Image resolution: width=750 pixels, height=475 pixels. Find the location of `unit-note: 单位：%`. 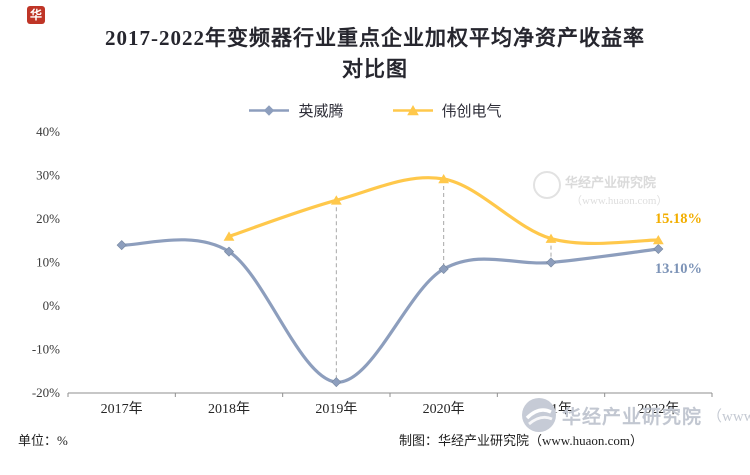

unit-note: 单位：% is located at coordinates (43, 440).